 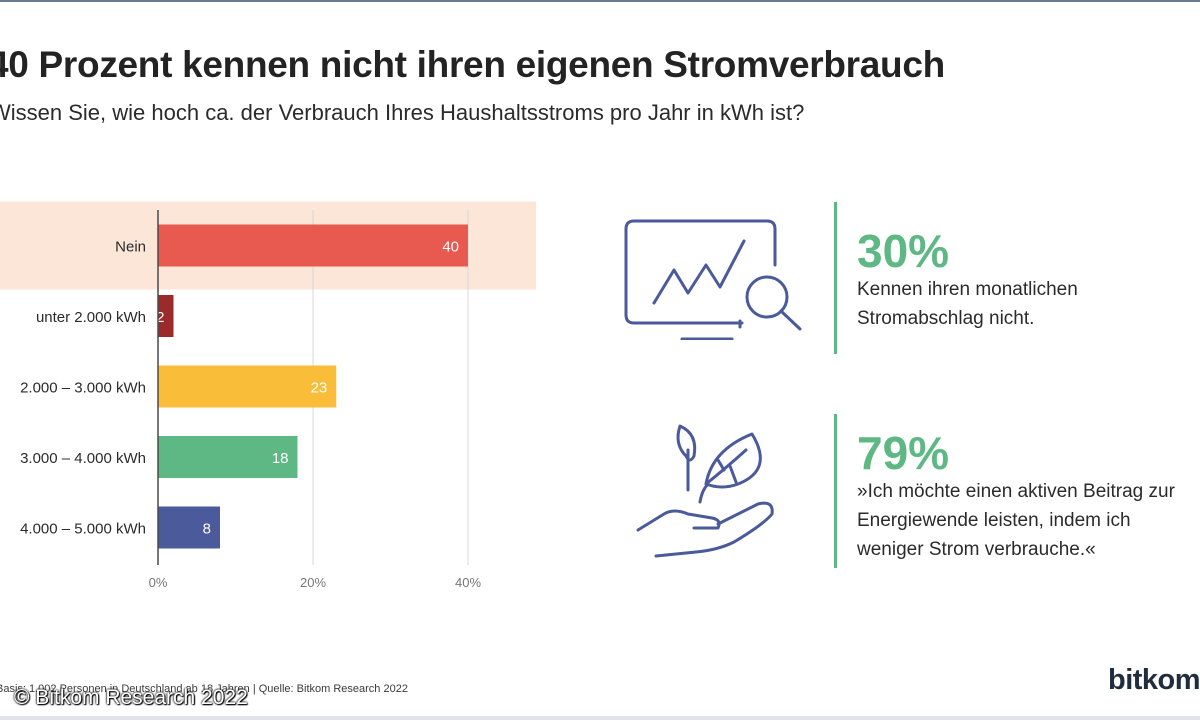 I want to click on tick-label: 0%, so click(x=158, y=582).